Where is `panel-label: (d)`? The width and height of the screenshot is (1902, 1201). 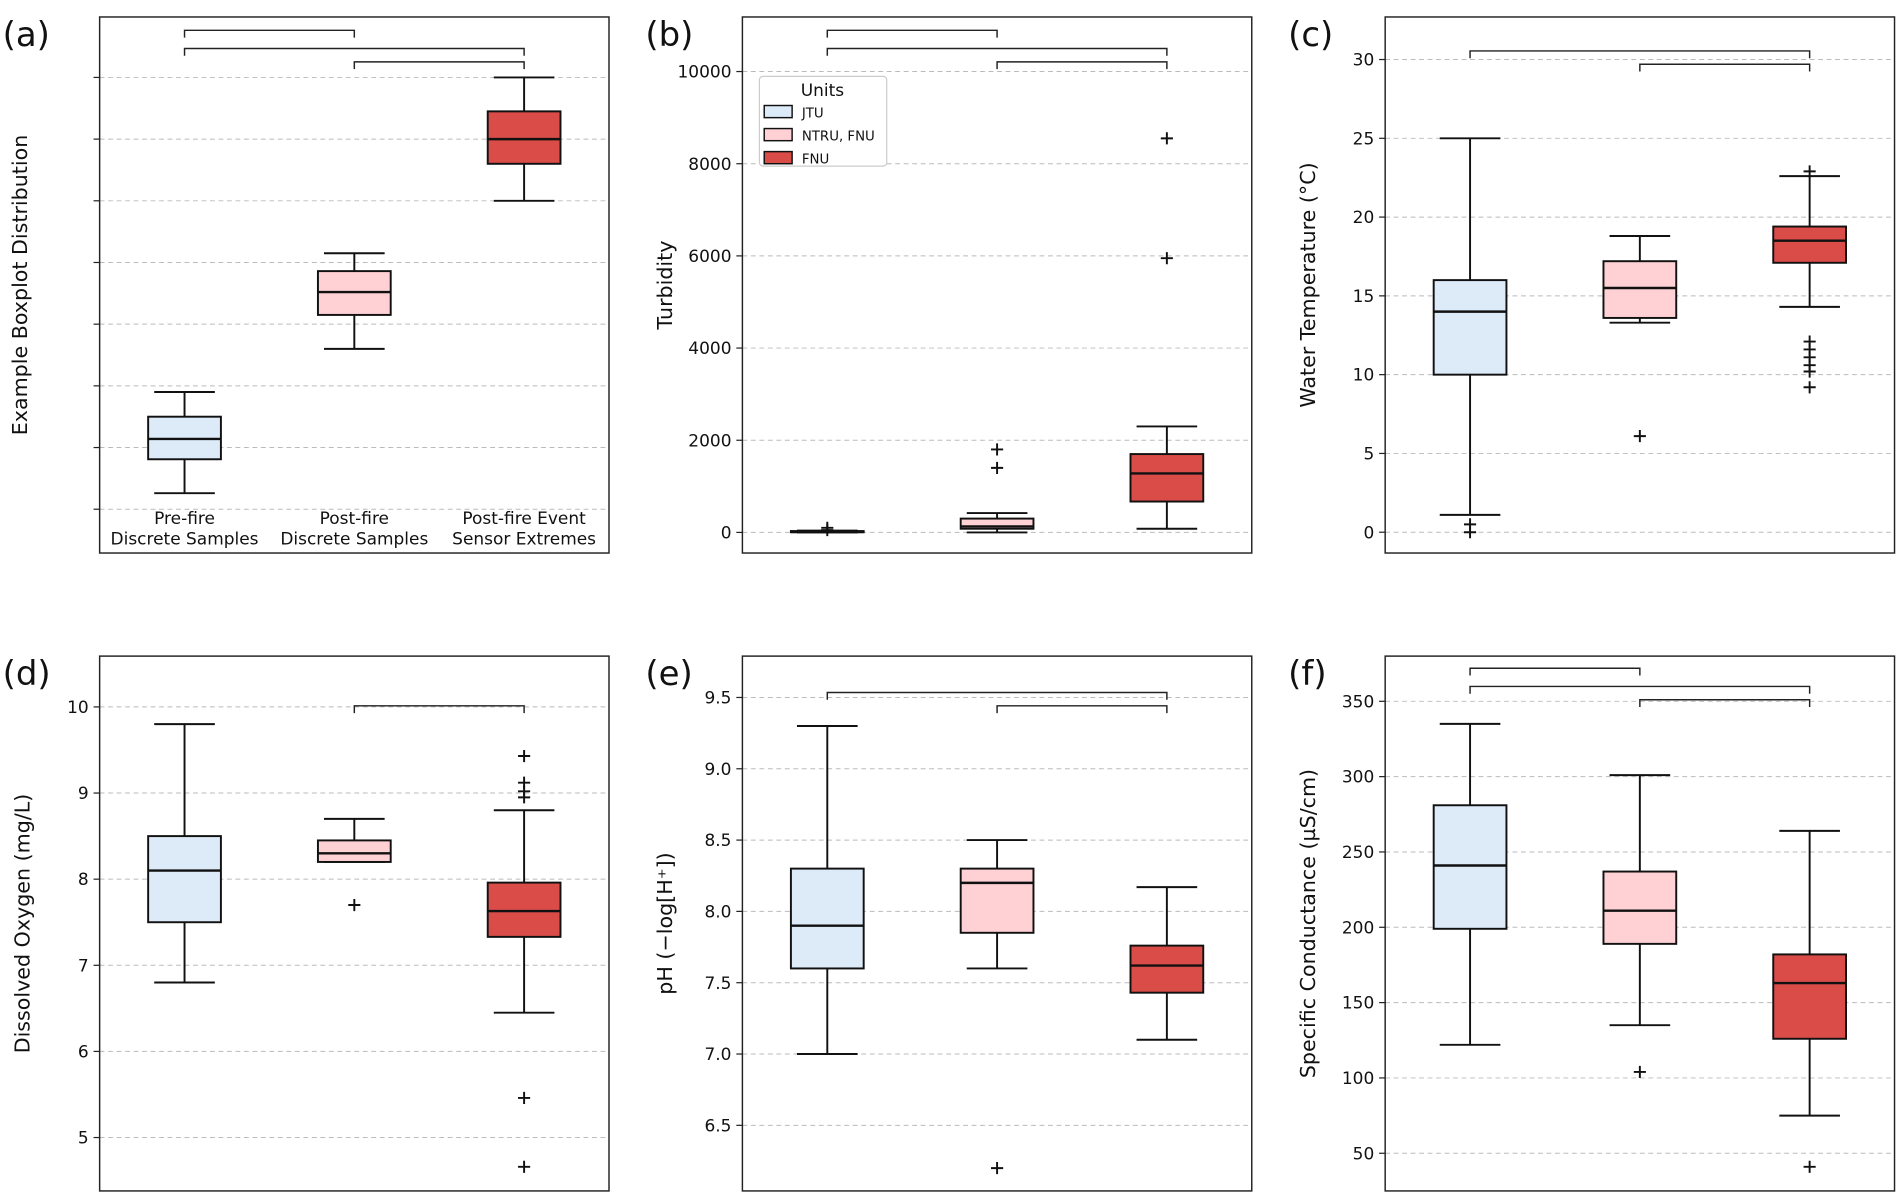
panel-label: (d) is located at coordinates (27, 674).